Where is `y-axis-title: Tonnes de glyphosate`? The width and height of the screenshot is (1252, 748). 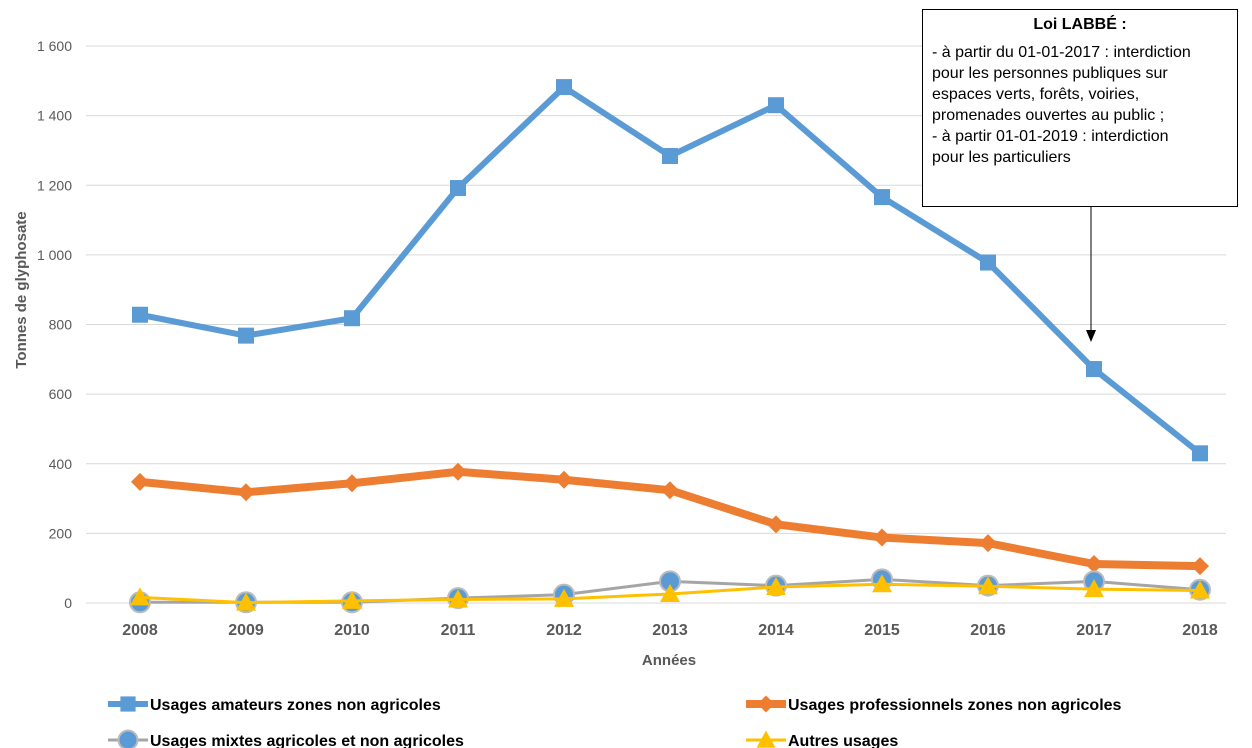 y-axis-title: Tonnes de glyphosate is located at coordinates (21, 289).